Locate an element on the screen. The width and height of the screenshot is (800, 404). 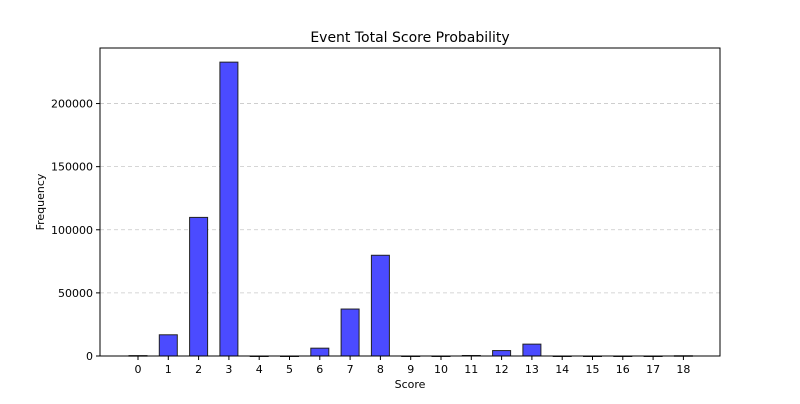
x-tick-label-15: 15 is located at coordinates (593, 369).